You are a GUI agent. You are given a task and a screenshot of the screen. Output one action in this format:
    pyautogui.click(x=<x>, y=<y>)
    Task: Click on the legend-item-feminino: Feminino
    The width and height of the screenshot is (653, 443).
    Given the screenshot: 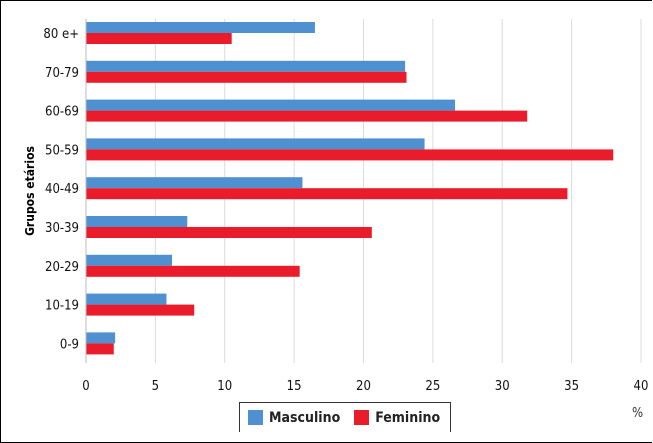 What is the action you would take?
    pyautogui.click(x=397, y=418)
    